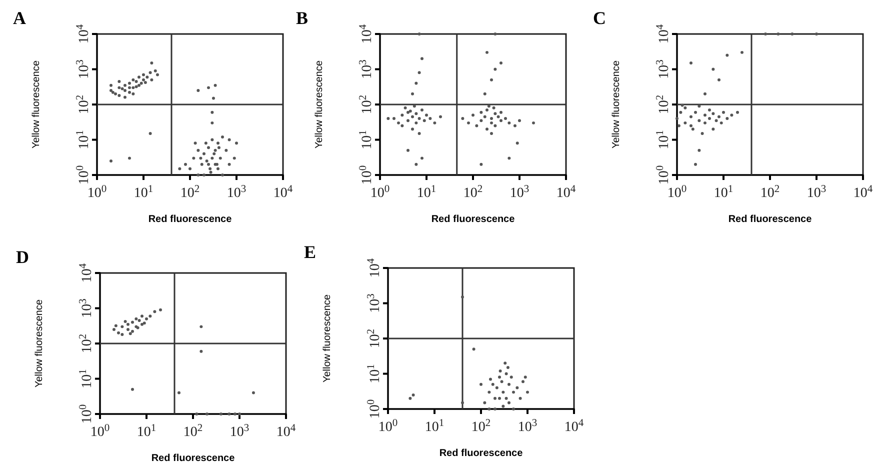 The height and width of the screenshot is (474, 876). What do you see at coordinates (19, 18) in the screenshot?
I see `chart-title: A` at bounding box center [19, 18].